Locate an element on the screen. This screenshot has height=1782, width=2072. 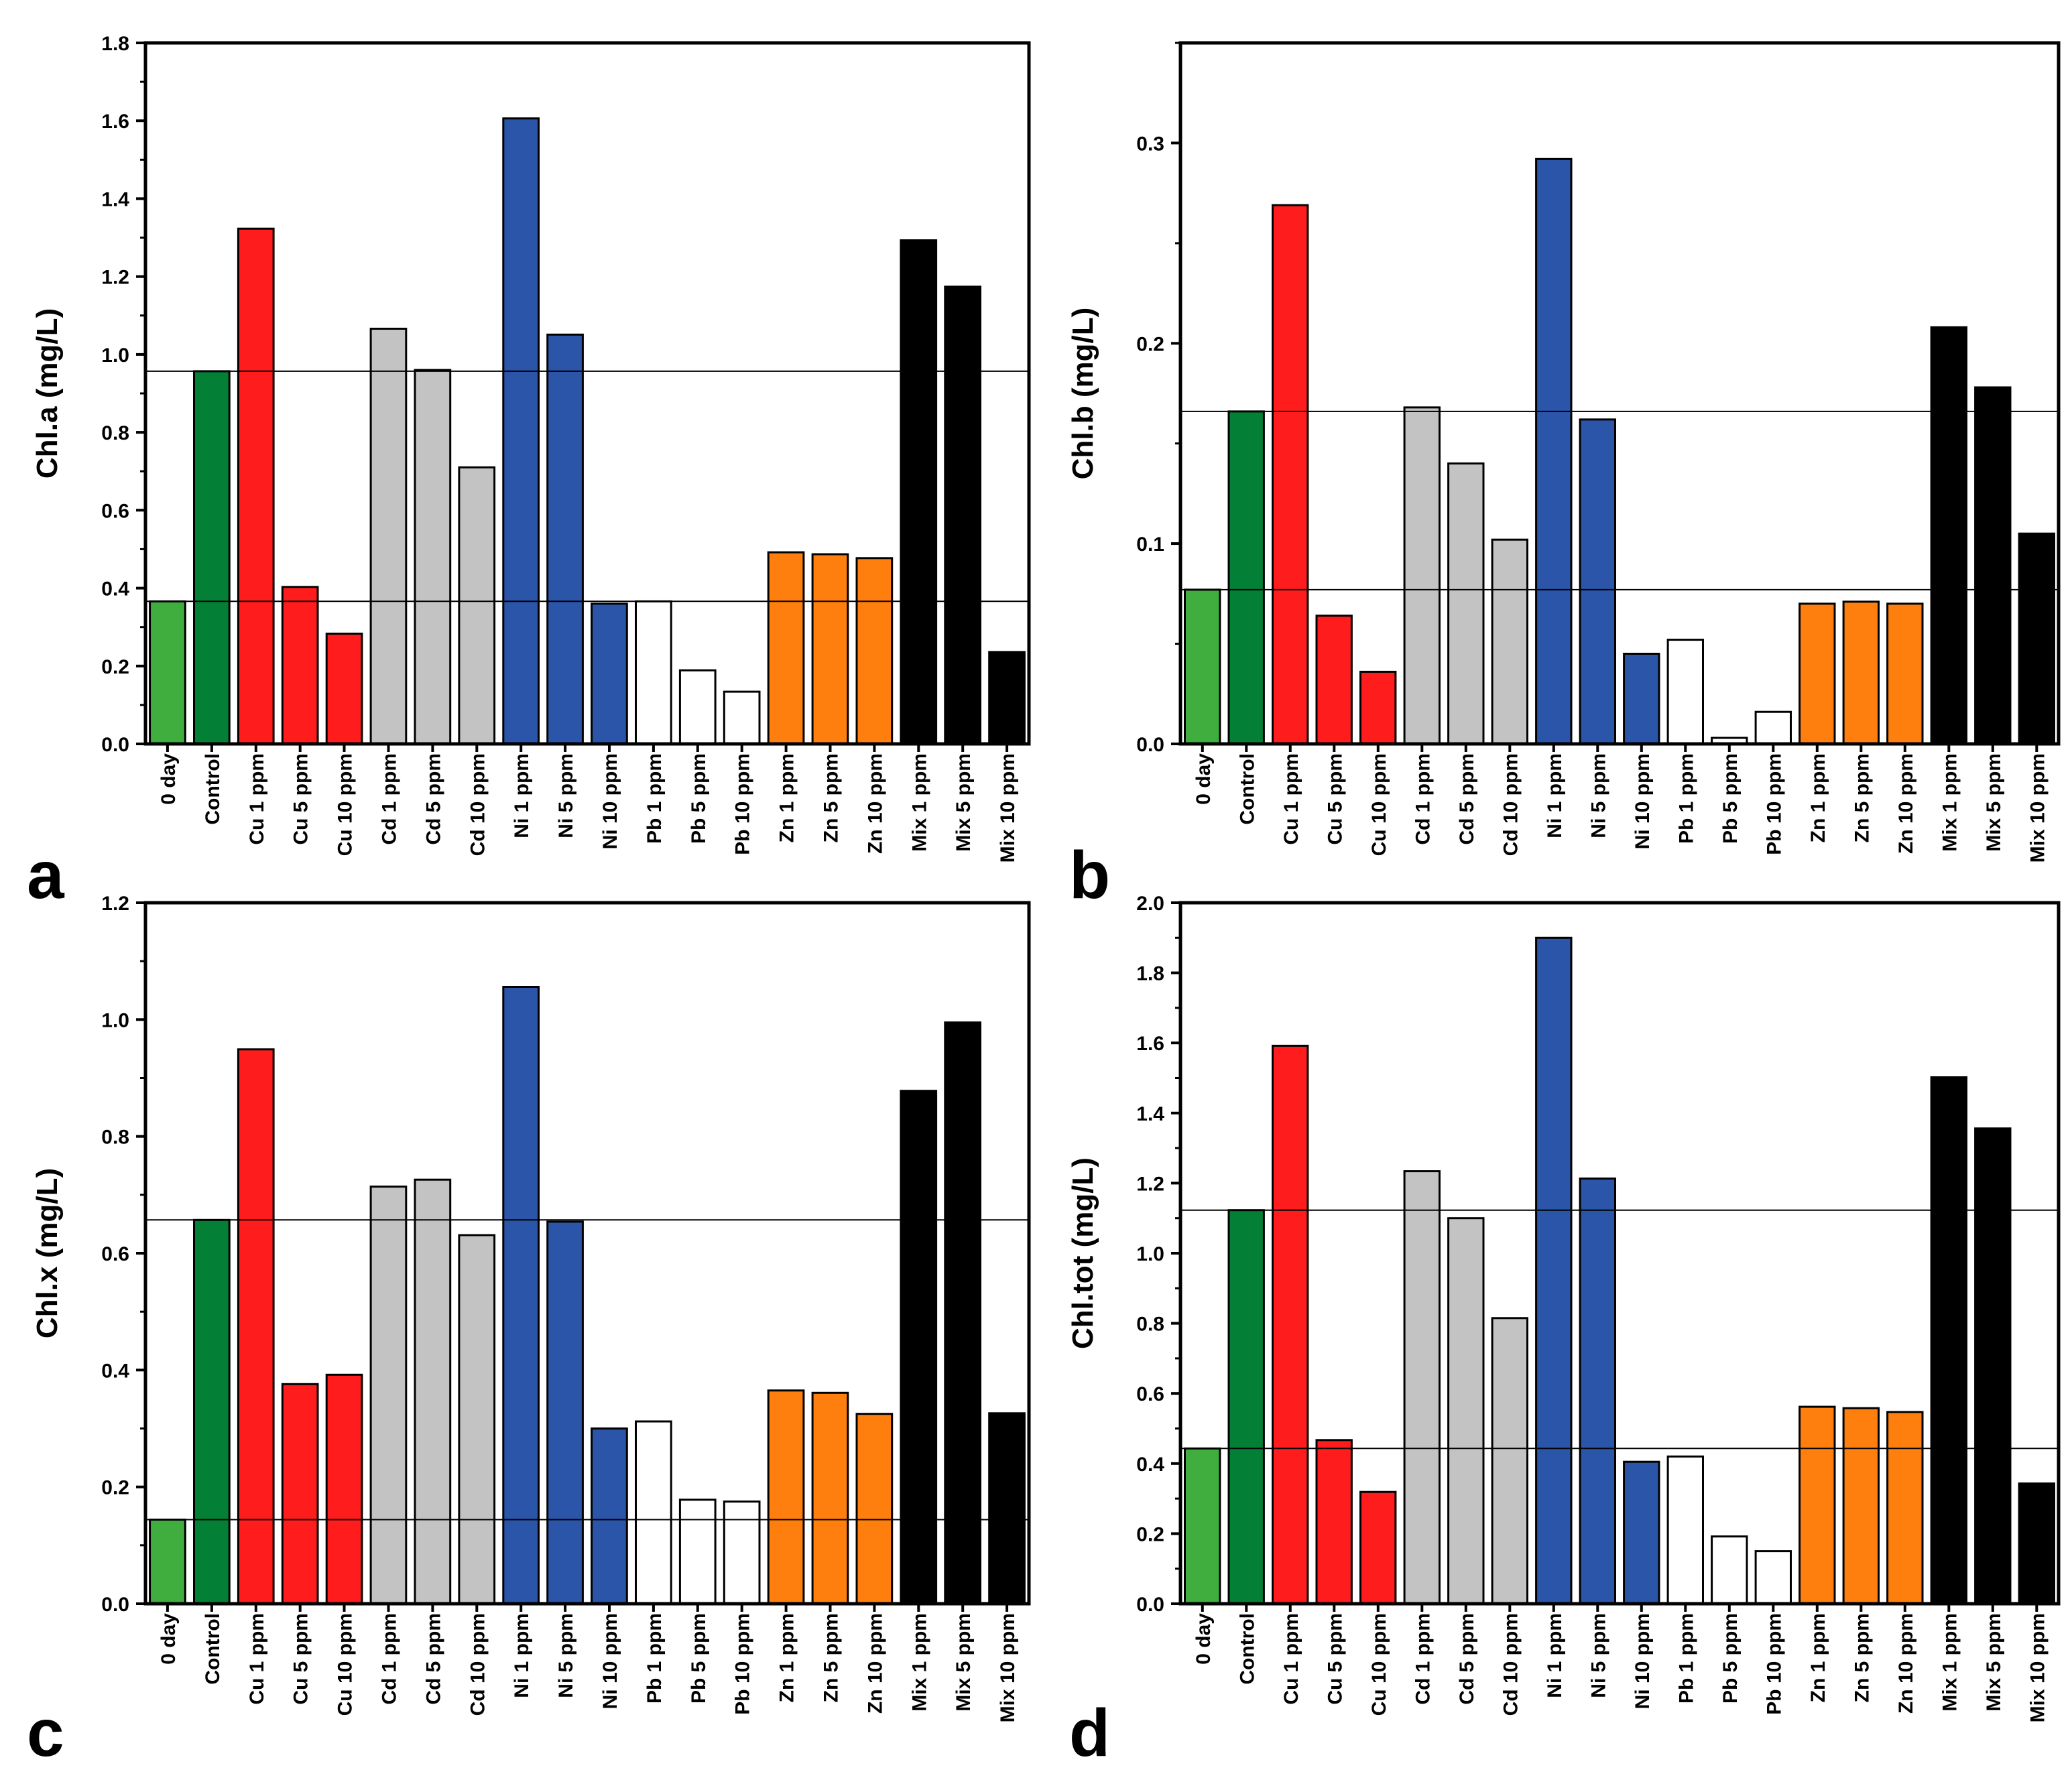
x-tick-label-c-19: Mix 5 ppm is located at coordinates (964, 1662).